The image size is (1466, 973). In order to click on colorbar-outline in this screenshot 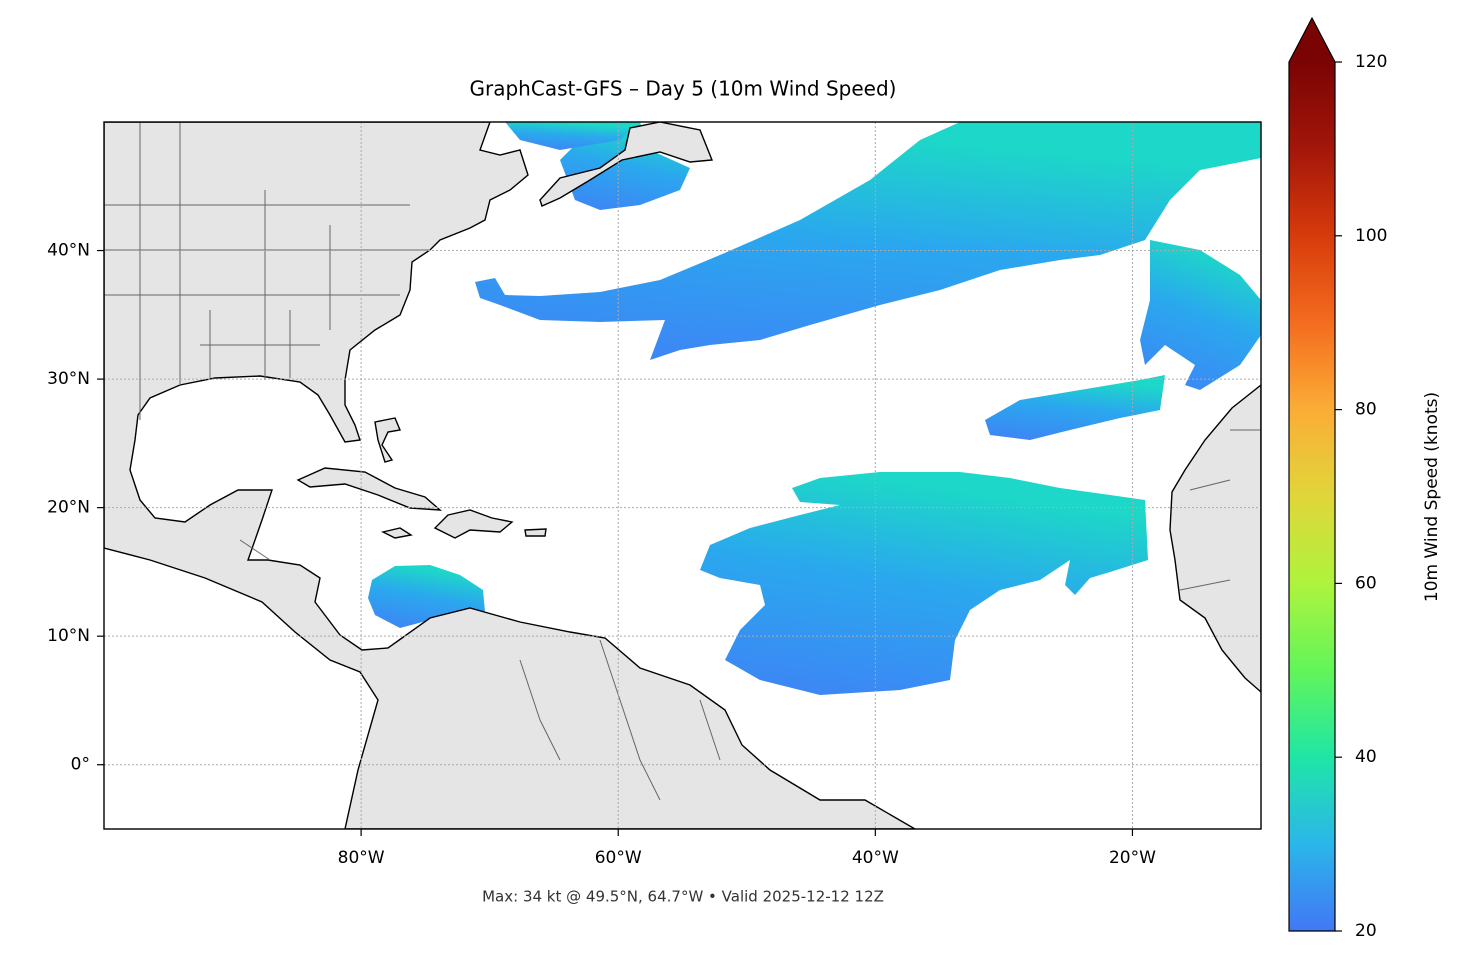, I will do `click(1312, 474)`.